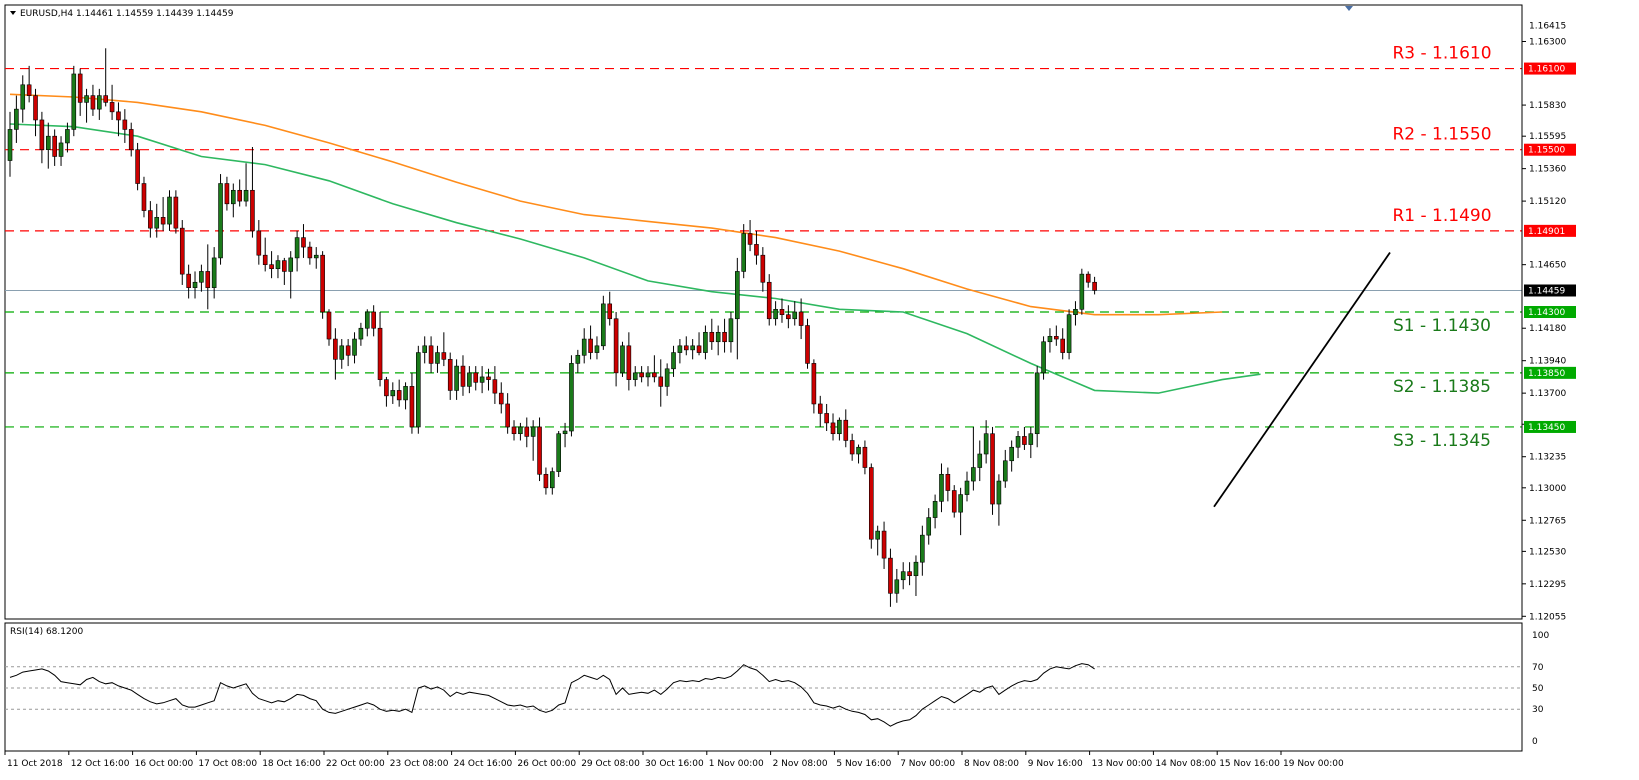  I want to click on level-badge-r1-bg, so click(1550, 230).